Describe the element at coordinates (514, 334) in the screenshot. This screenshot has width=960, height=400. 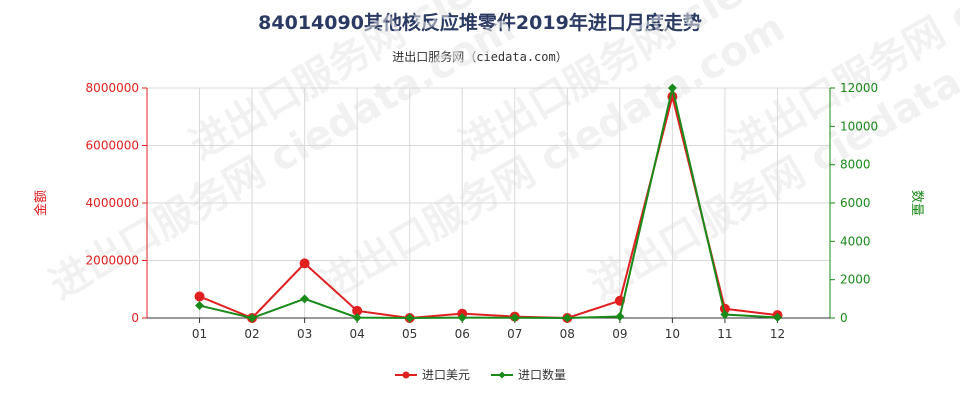
I see `x-tick-label: 07` at that location.